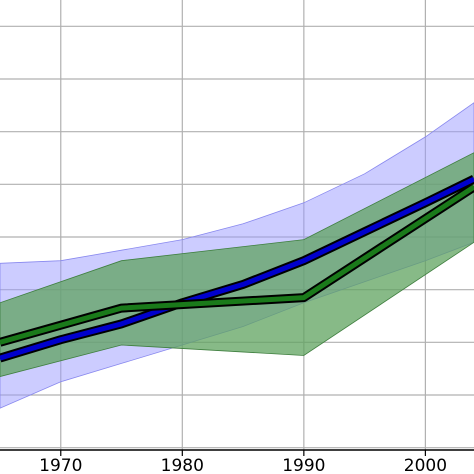 The image size is (474, 474). What do you see at coordinates (182, 465) in the screenshot?
I see `x-tick-label: 1980` at bounding box center [182, 465].